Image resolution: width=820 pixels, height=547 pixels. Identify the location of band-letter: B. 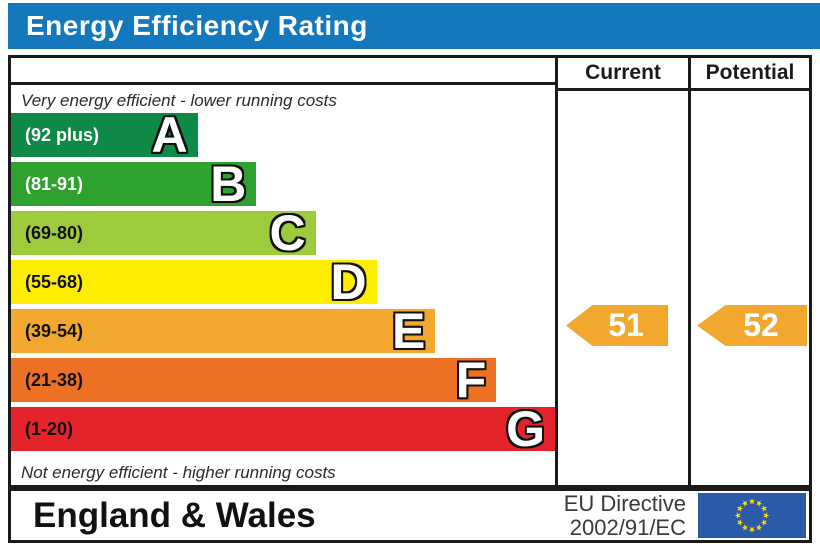
(228, 184).